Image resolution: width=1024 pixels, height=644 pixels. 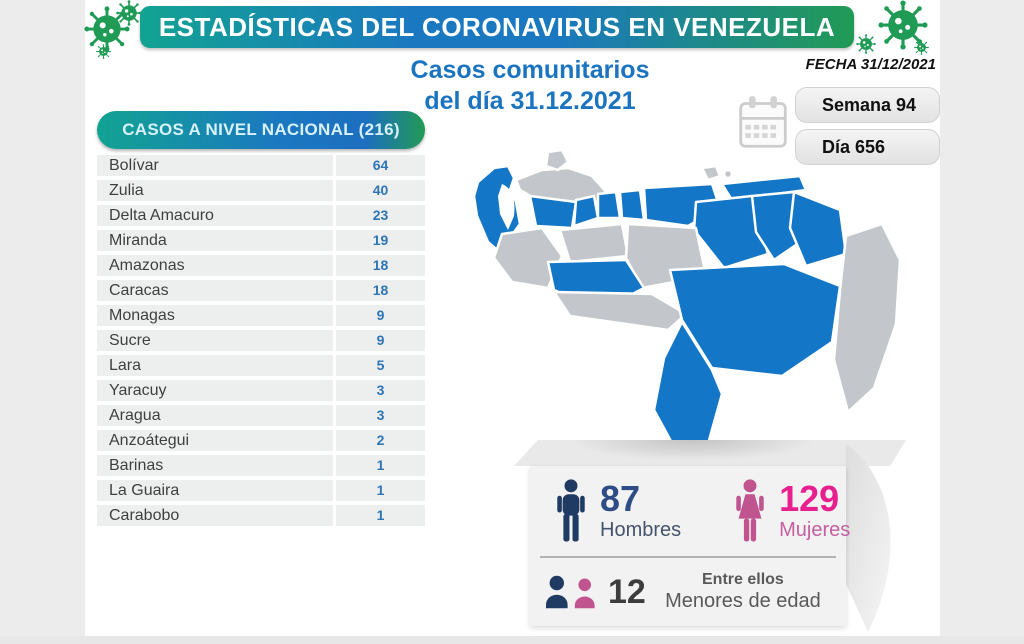 I want to click on map-state-carabobo, so click(x=609, y=205).